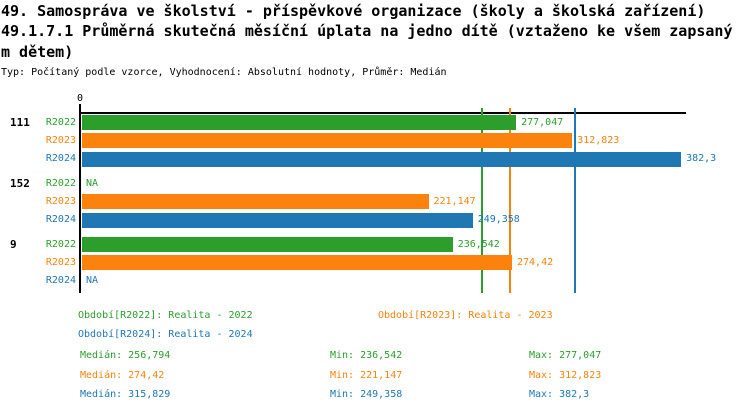  What do you see at coordinates (465, 315) in the screenshot?
I see `legend-item-r2023: Období[R2023]: Realita - 2023` at bounding box center [465, 315].